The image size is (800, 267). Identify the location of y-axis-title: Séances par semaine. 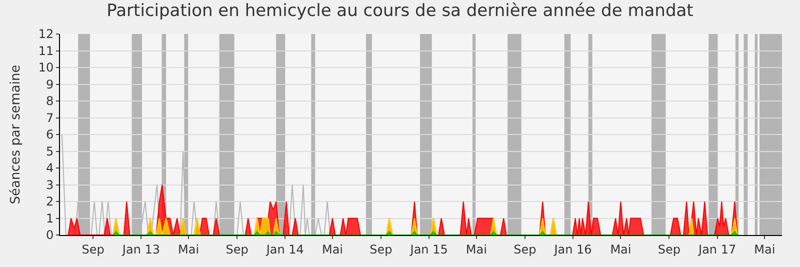
(16, 134).